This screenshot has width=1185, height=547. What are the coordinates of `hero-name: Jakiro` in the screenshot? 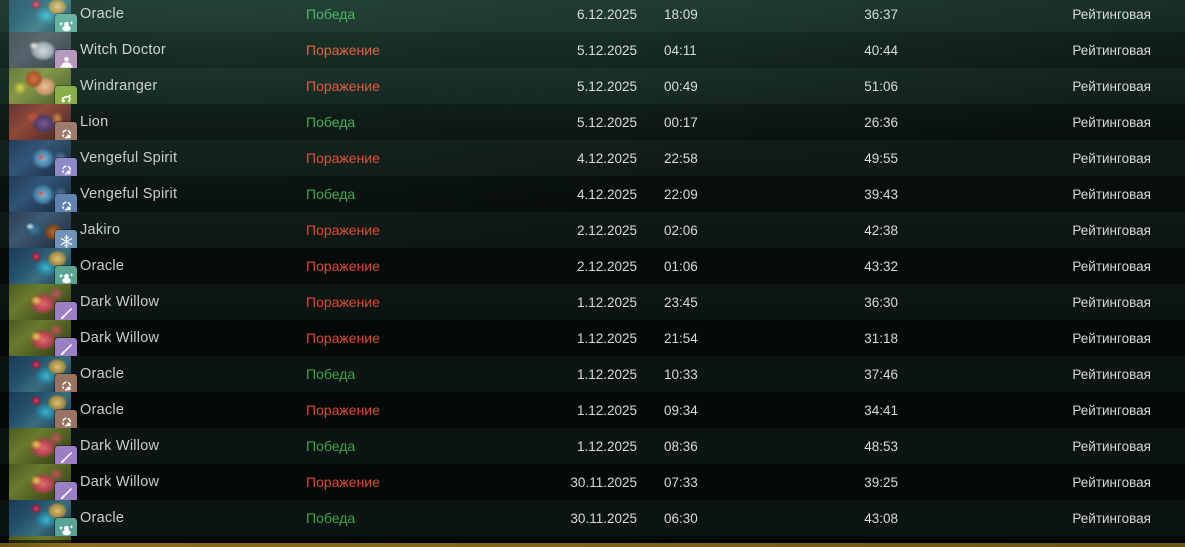 It's located at (100, 230).